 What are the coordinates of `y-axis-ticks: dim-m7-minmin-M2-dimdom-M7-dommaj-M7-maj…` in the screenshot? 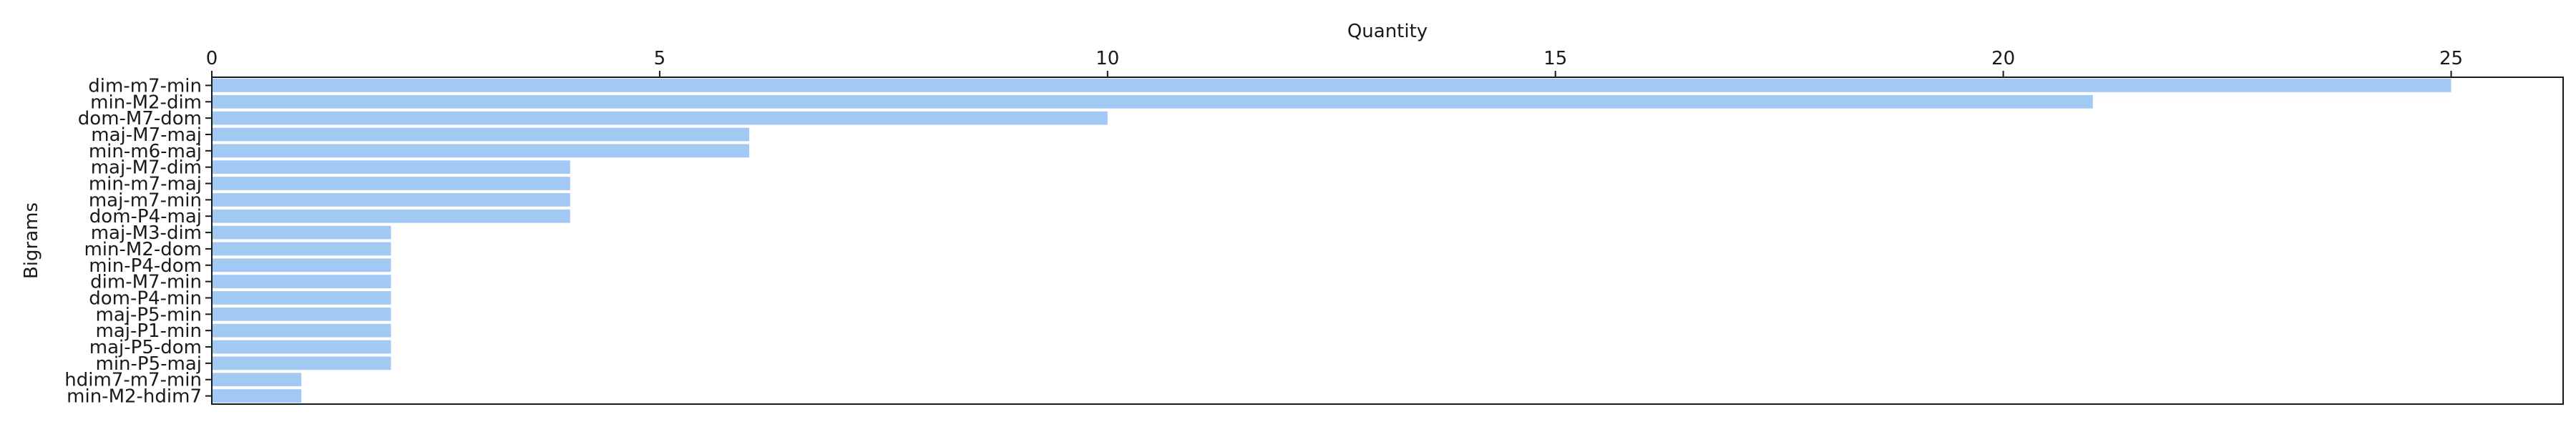 It's located at (138, 241).